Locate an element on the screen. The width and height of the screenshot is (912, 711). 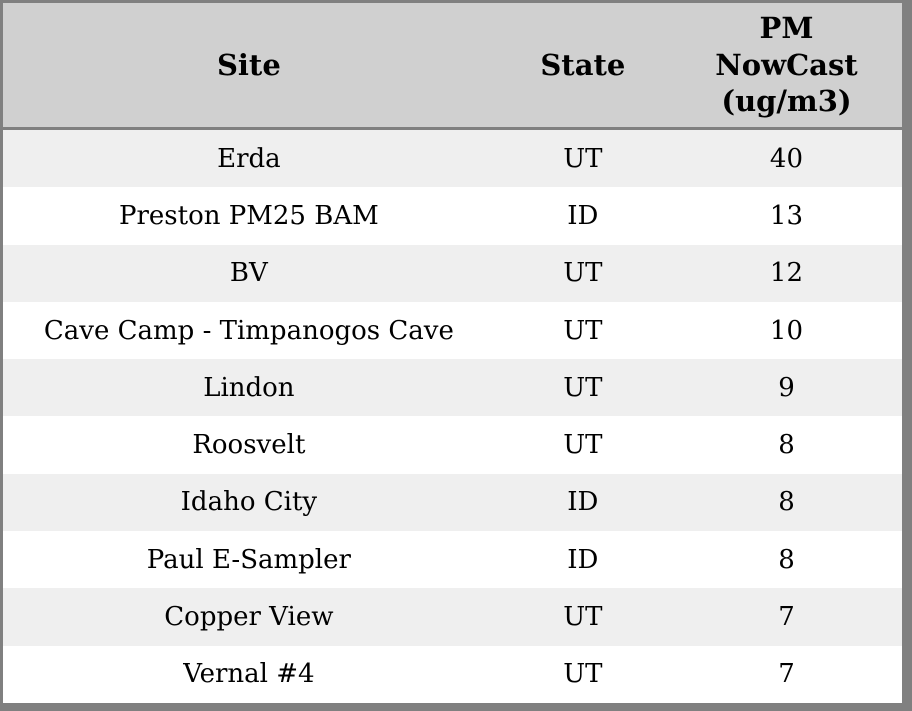
pm-nowcast-cell: 12 is located at coordinates (786, 273).